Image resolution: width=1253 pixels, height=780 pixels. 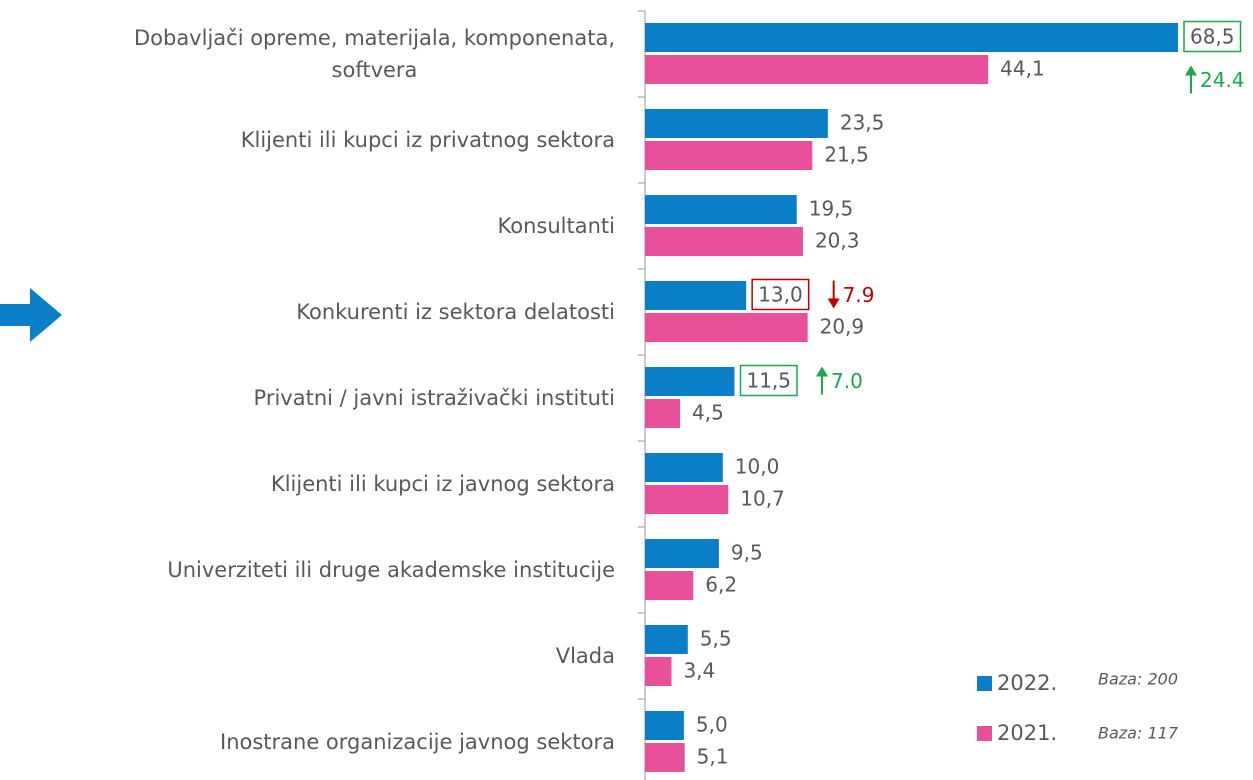 What do you see at coordinates (556, 226) in the screenshot?
I see `category-label: Konsultanti` at bounding box center [556, 226].